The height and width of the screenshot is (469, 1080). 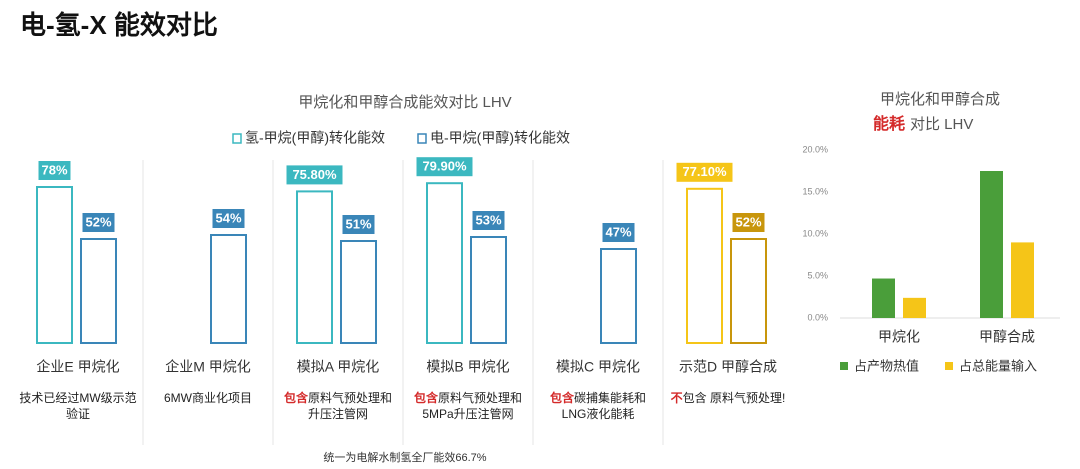 I want to click on footnote: 统一为电解水制氢全厂能效66.7%, so click(x=404, y=457).